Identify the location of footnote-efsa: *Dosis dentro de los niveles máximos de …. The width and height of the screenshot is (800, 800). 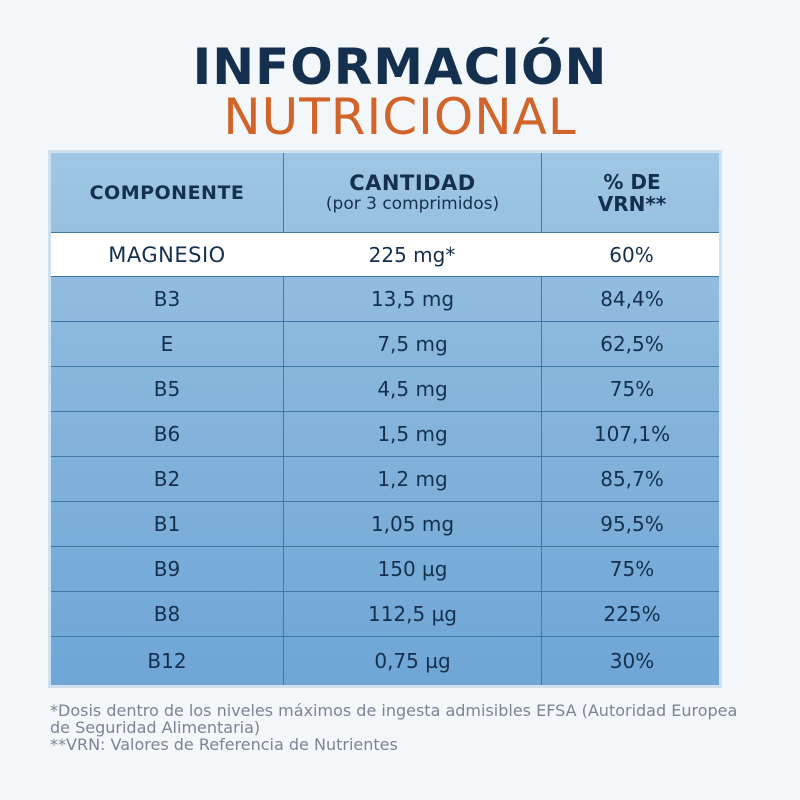
(394, 719).